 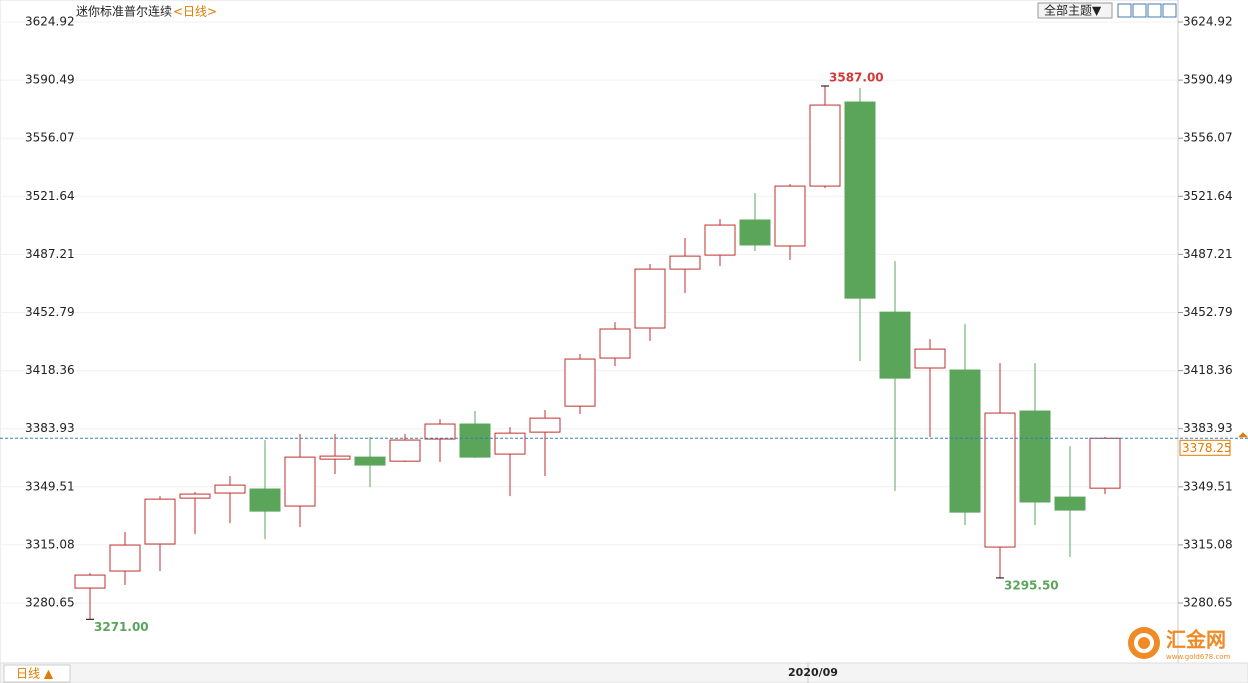 I want to click on last-price-arrow, so click(x=1243, y=435).